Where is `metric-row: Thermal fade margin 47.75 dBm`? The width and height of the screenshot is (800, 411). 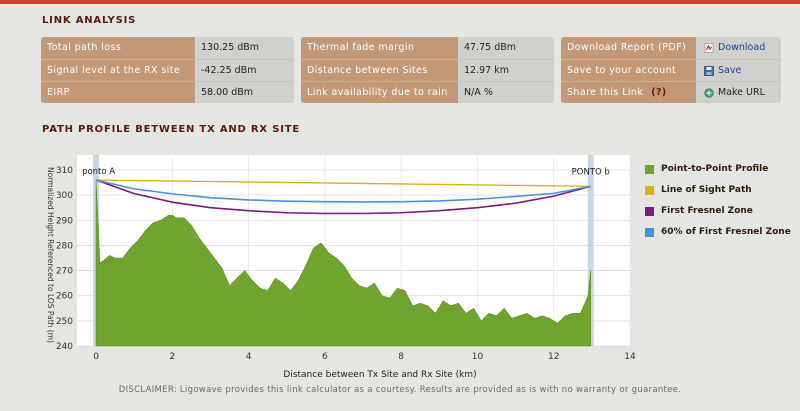 metric-row: Thermal fade margin 47.75 dBm is located at coordinates (427, 48).